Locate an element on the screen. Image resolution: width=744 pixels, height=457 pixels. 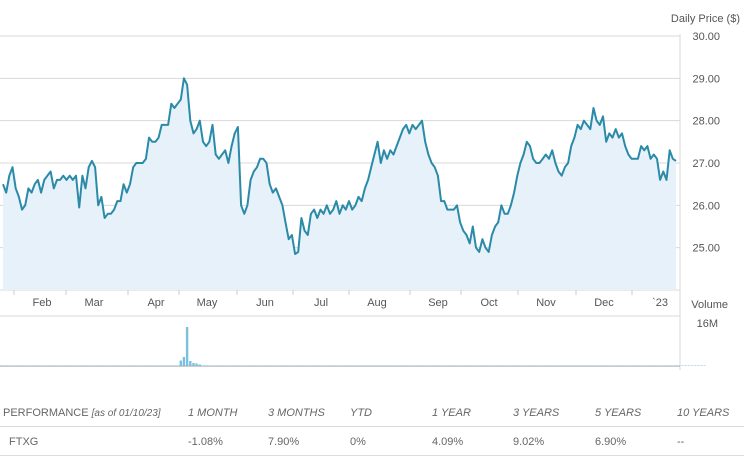
value-10-years: -- is located at coordinates (710, 441).